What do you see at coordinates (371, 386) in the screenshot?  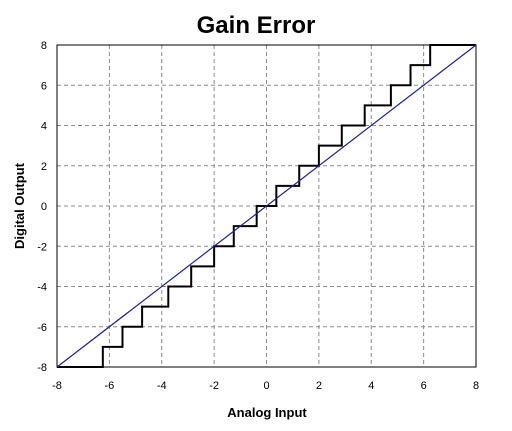 I see `x-tick-label: 4` at bounding box center [371, 386].